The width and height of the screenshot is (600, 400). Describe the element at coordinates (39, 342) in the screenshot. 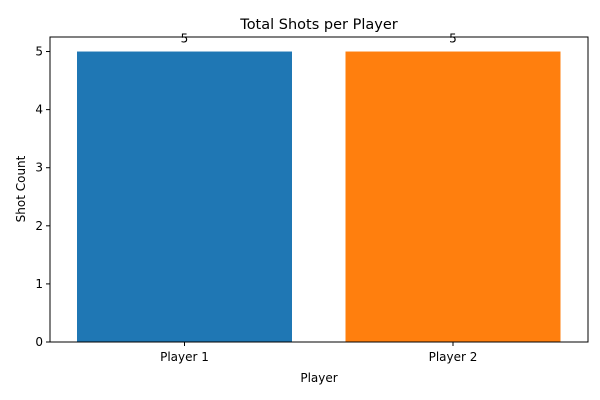

I see `y-tick-label: 0` at that location.